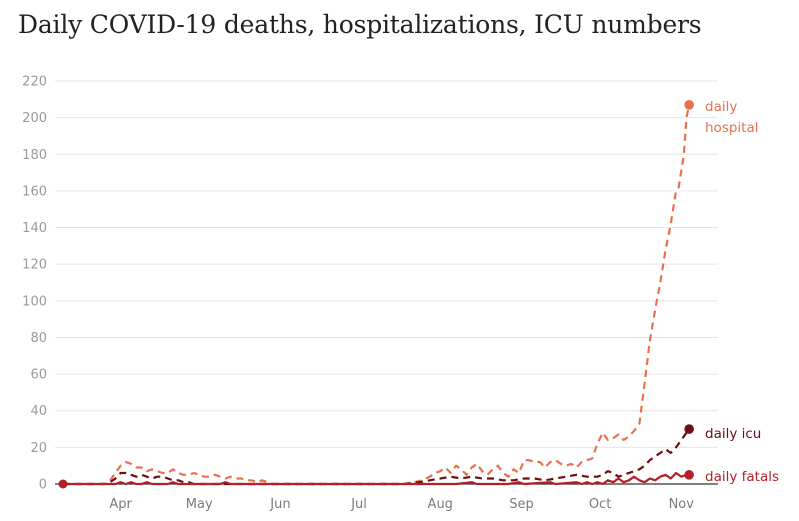  What do you see at coordinates (38, 448) in the screenshot?
I see `y-tick-label: 20` at bounding box center [38, 448].